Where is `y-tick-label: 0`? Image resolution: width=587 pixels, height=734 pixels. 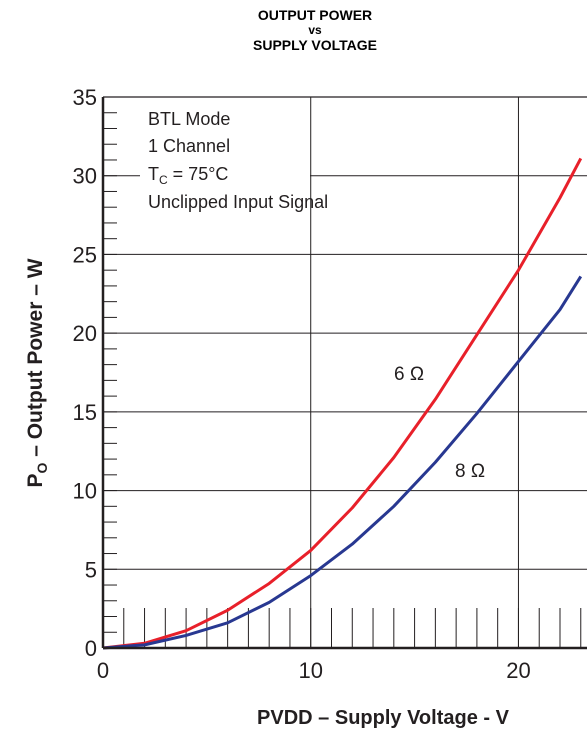 y-tick-label: 0 is located at coordinates (91, 648).